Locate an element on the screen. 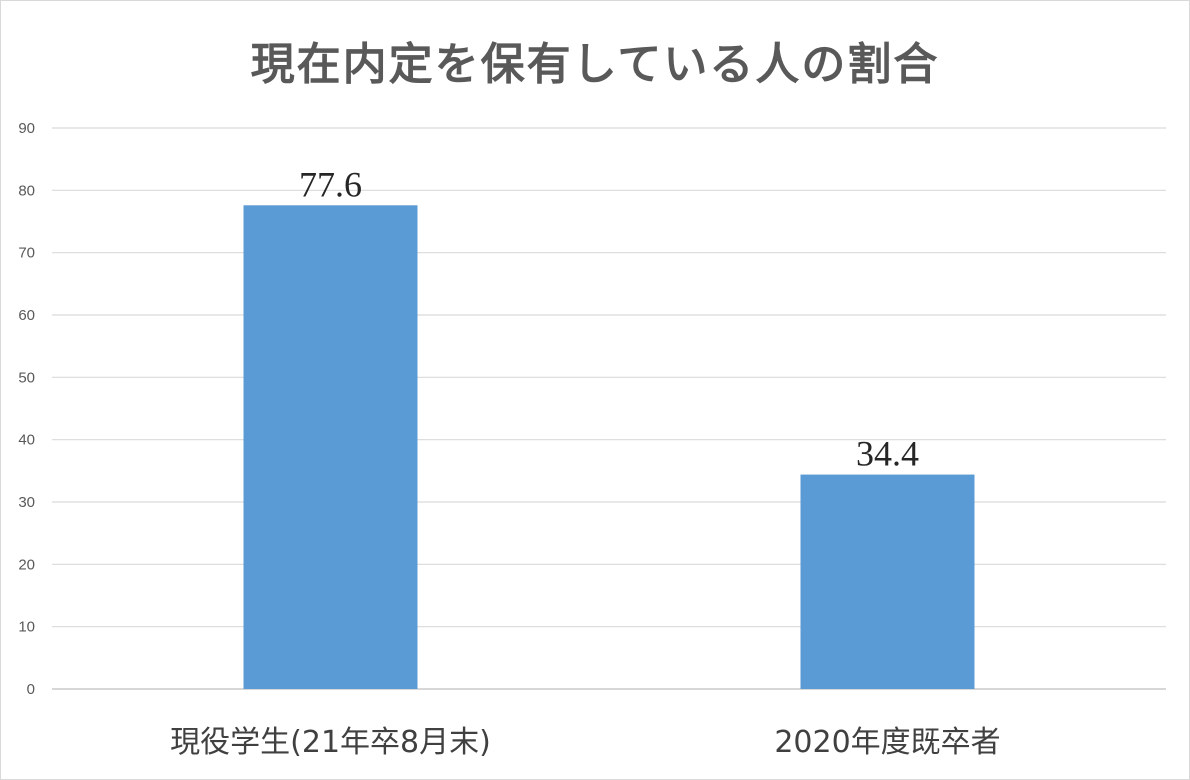 The height and width of the screenshot is (780, 1190). y-tick-label: 80 is located at coordinates (26, 190).